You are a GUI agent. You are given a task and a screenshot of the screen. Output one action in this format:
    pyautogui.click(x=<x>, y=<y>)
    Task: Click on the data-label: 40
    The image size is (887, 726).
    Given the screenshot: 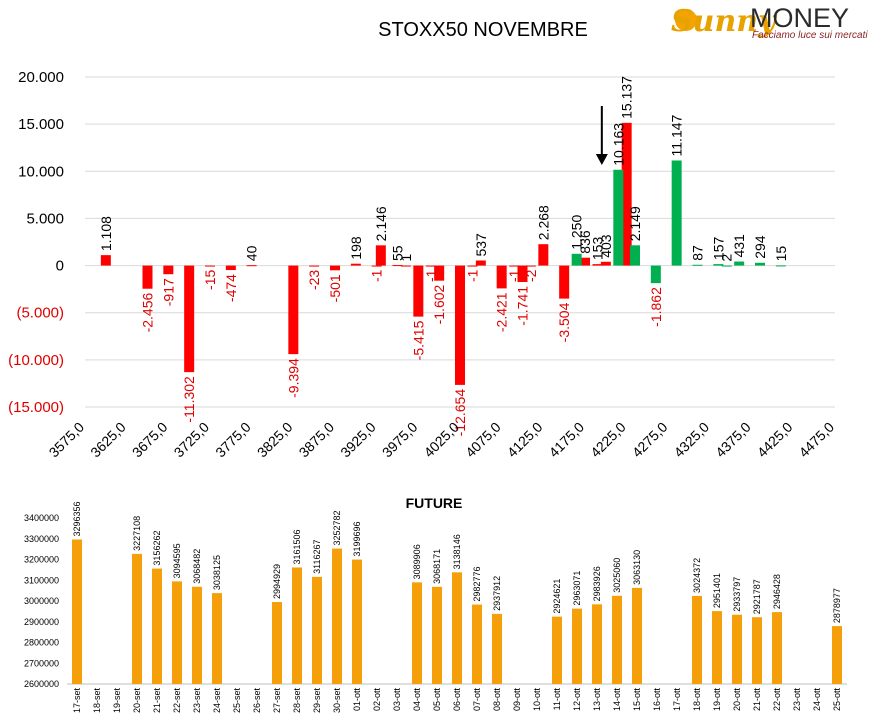 What is the action you would take?
    pyautogui.click(x=252, y=253)
    